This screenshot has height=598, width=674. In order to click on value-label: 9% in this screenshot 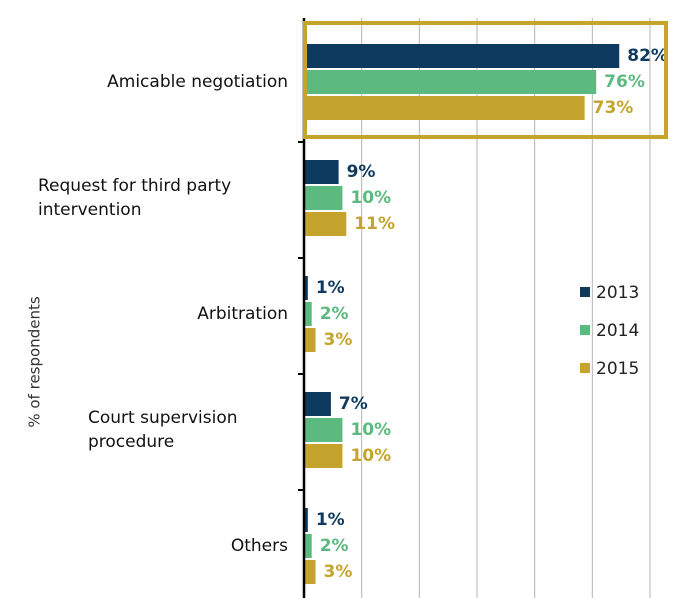, I will do `click(361, 172)`.